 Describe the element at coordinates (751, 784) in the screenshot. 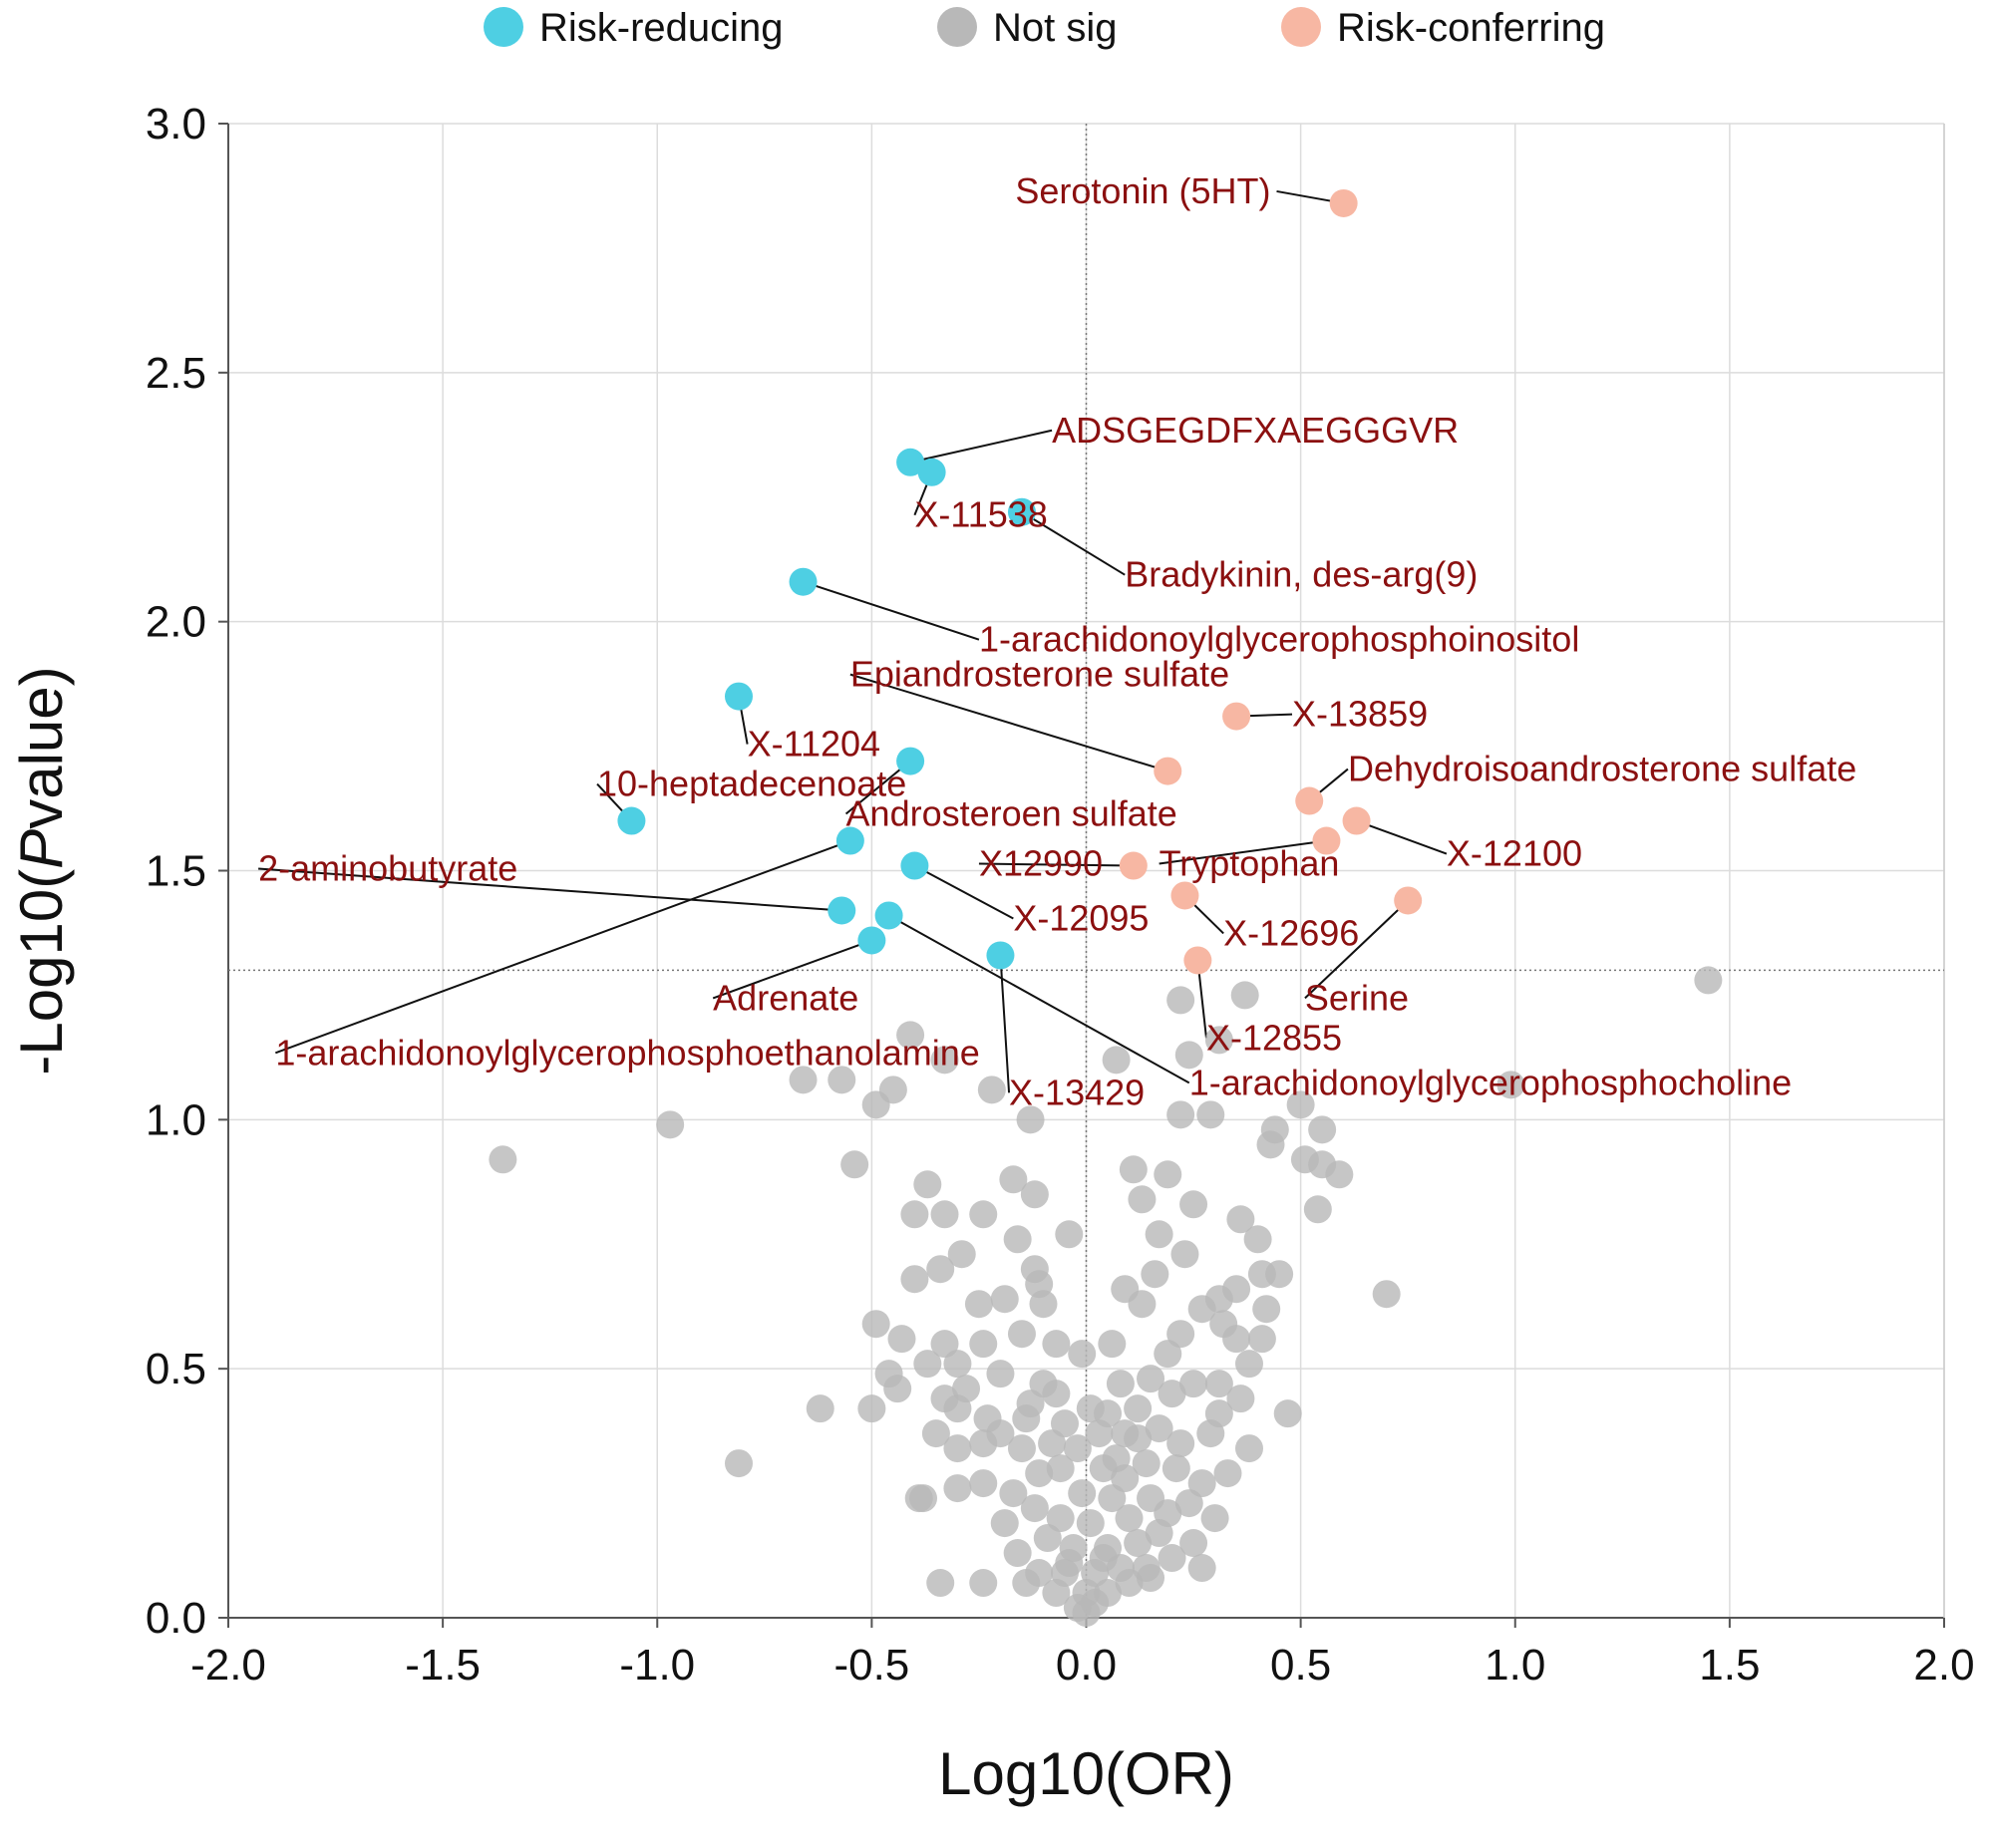

I see `point-label: 10-heptadecenoate` at that location.